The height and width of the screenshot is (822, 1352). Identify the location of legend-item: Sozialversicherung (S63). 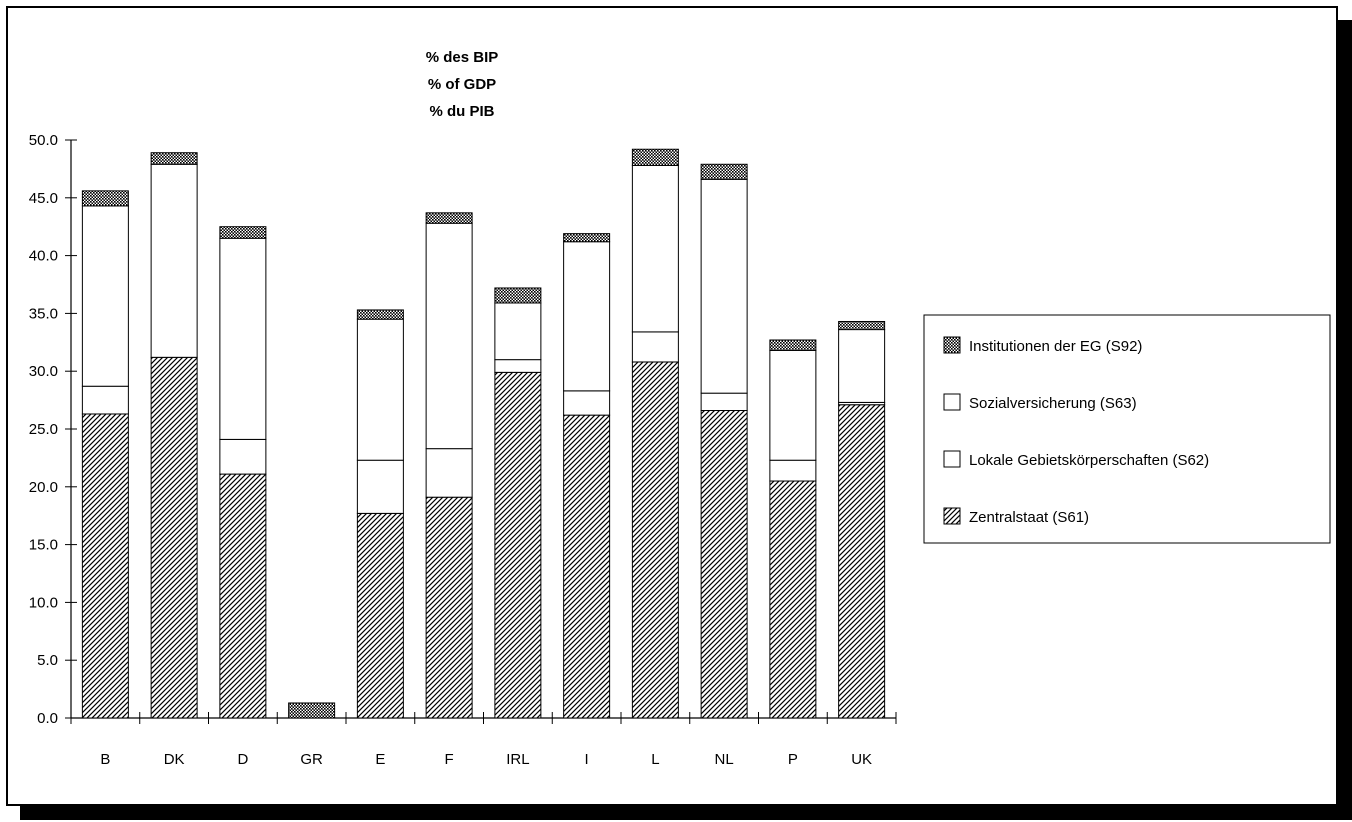
(1040, 402).